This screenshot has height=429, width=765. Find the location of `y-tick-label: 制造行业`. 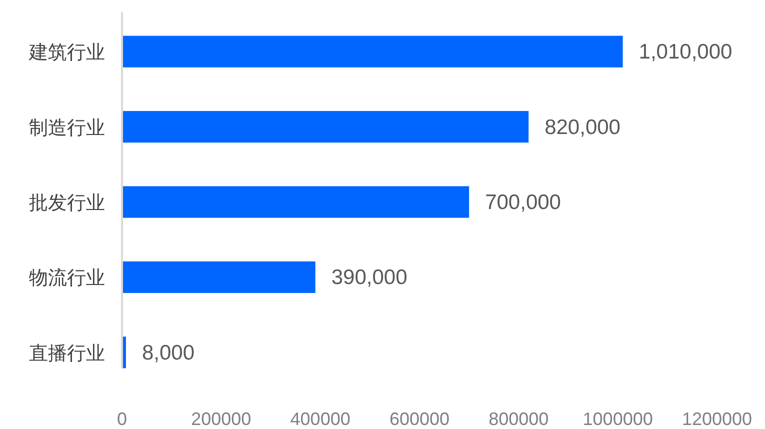

y-tick-label: 制造行业 is located at coordinates (67, 128).